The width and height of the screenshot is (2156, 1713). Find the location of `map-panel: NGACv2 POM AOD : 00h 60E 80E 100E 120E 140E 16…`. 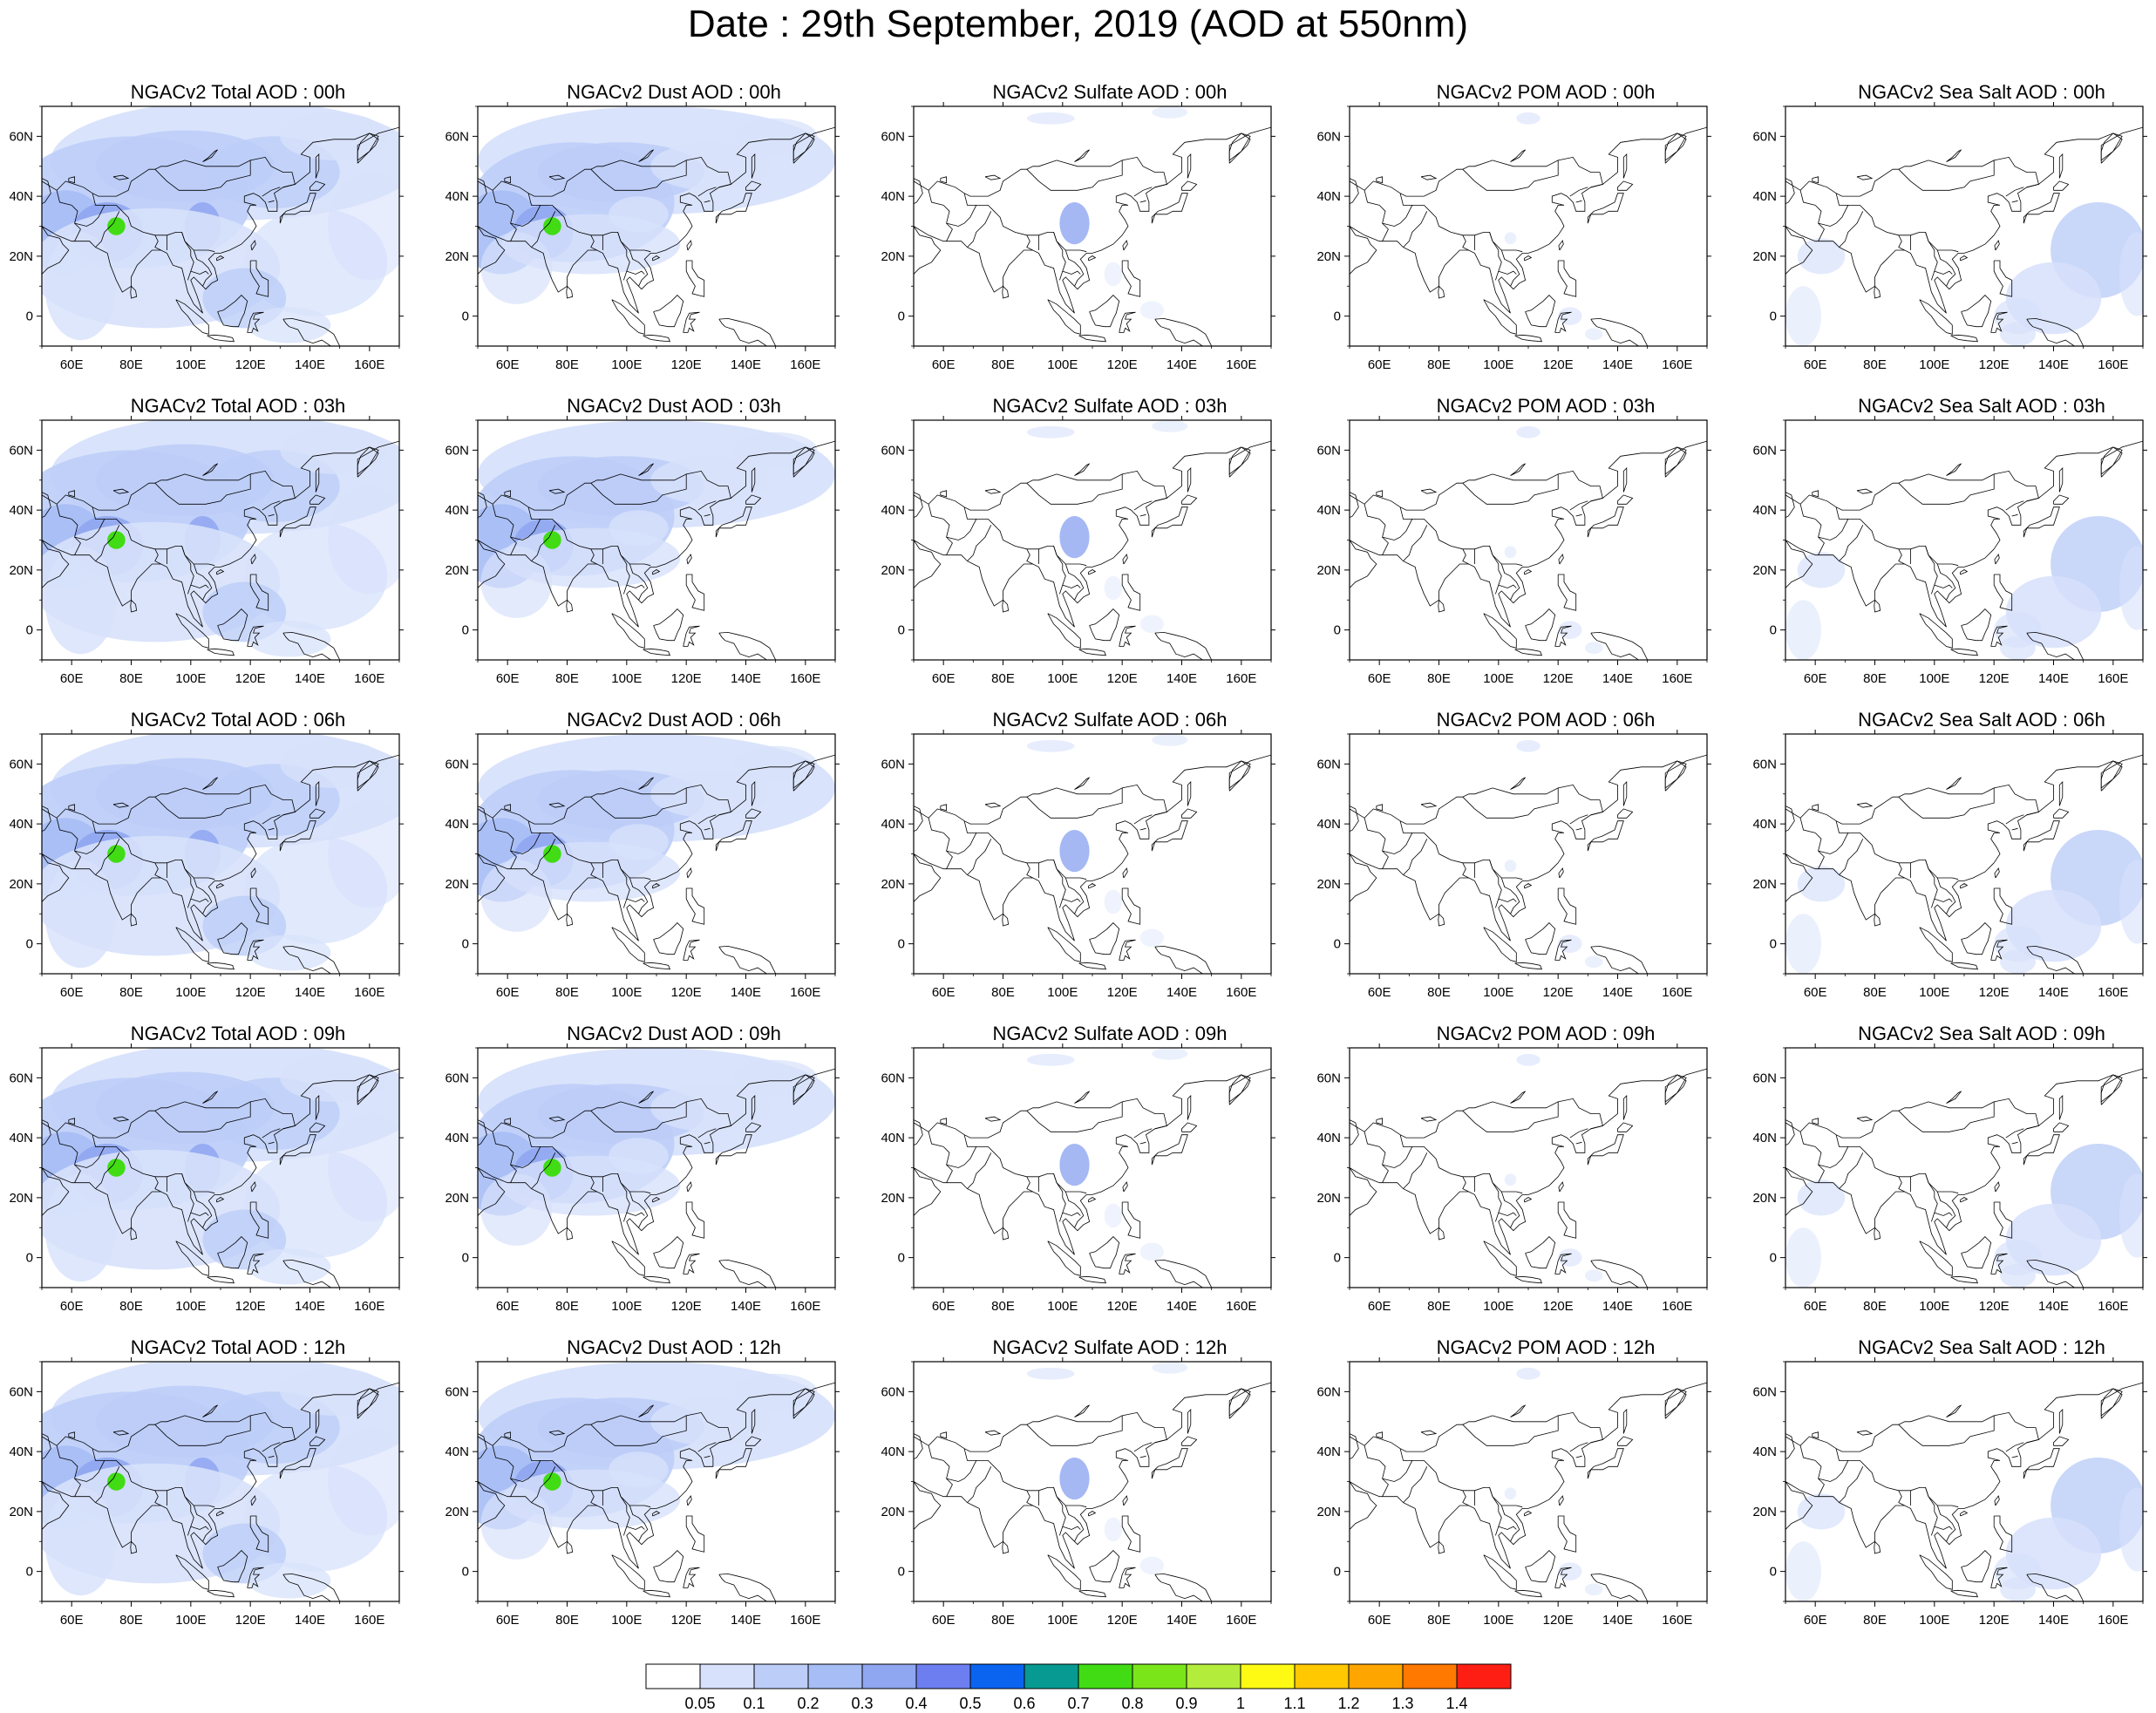

map-panel: NGACv2 POM AOD : 00h 60E 80E 100E 120E 140E 16… is located at coordinates (1550, 235).